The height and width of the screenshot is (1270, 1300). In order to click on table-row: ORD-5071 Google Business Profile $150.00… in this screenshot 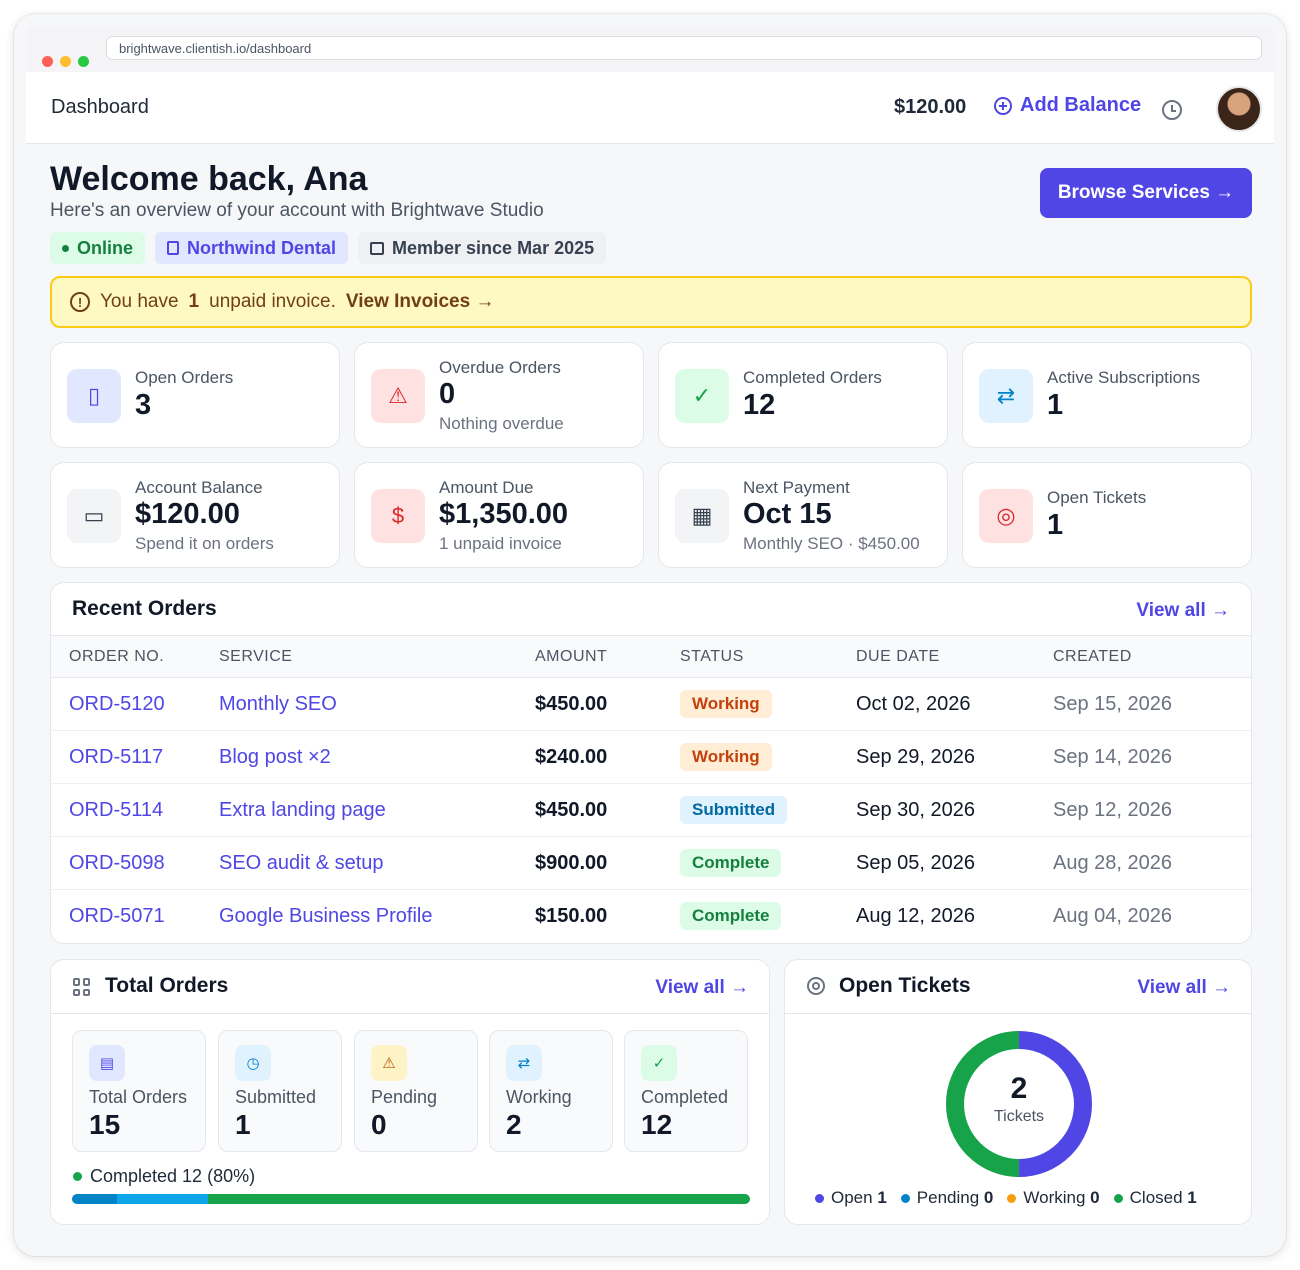, I will do `click(651, 916)`.